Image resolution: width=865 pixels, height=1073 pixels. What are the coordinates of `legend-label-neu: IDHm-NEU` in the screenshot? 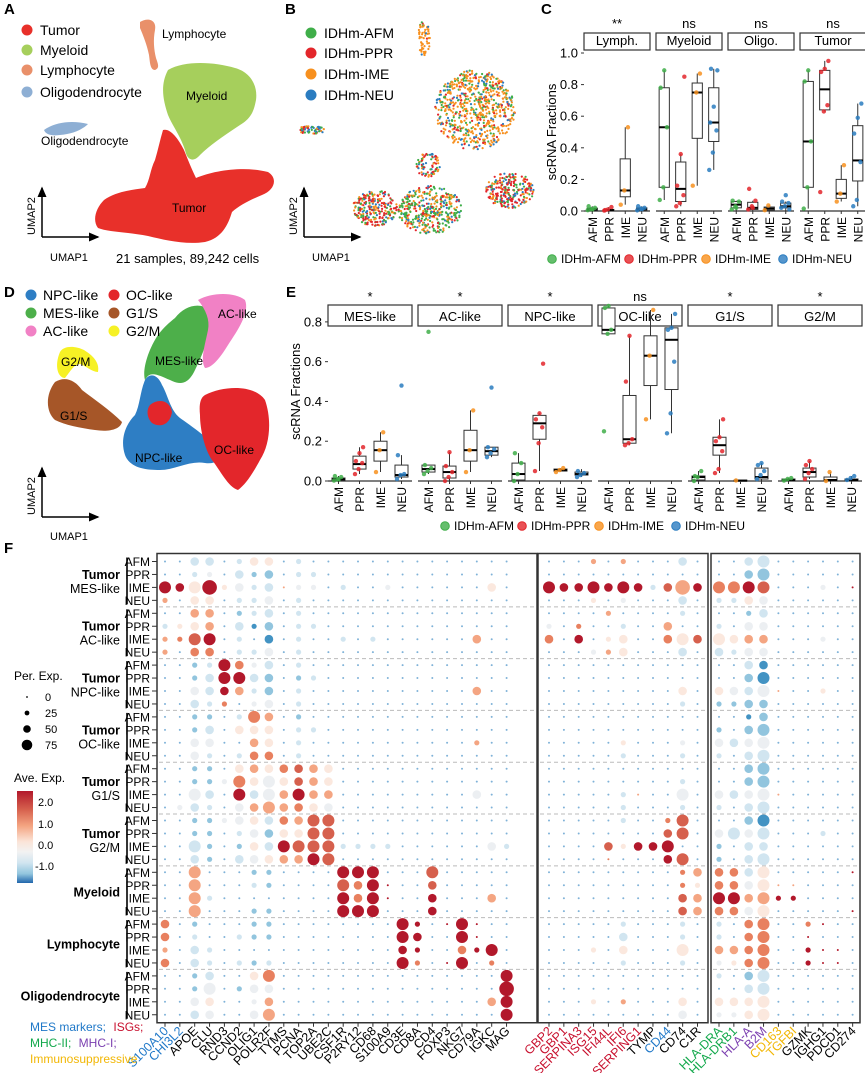 It's located at (359, 95).